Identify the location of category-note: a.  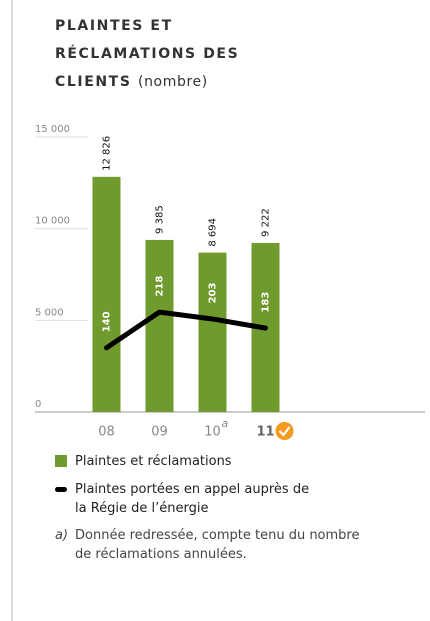
(225, 423).